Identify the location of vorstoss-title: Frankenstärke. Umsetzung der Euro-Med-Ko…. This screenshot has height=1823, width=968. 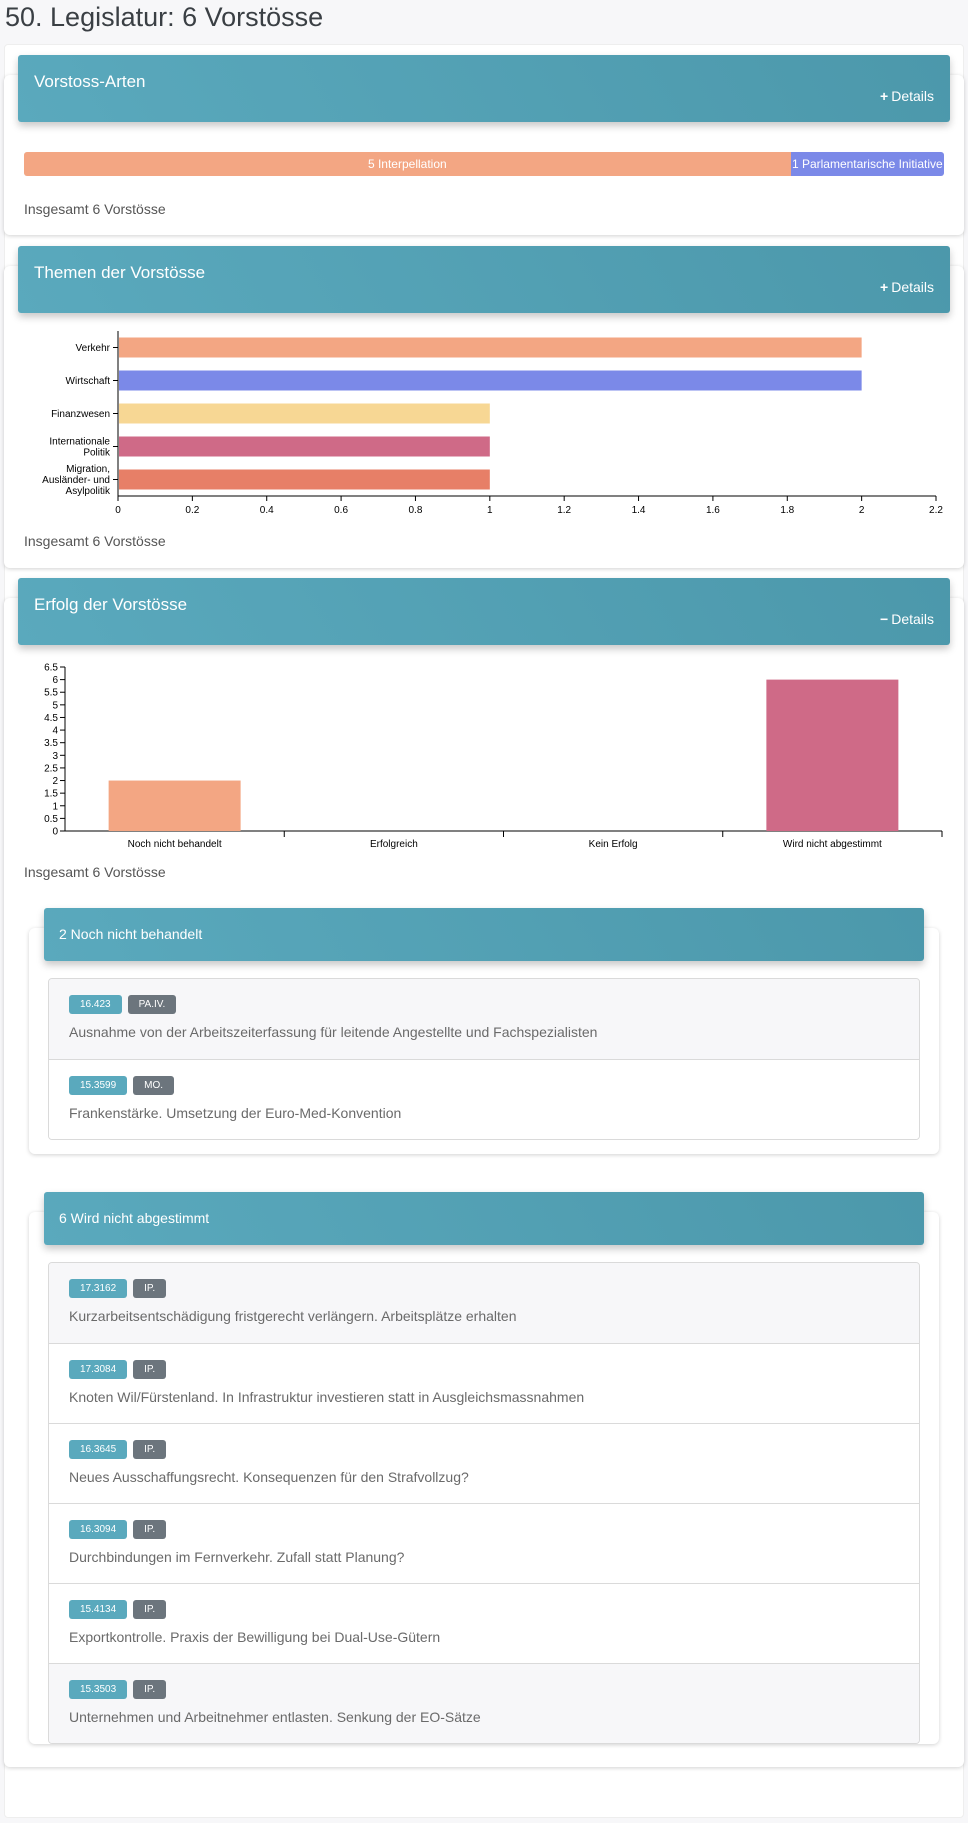
(235, 1113).